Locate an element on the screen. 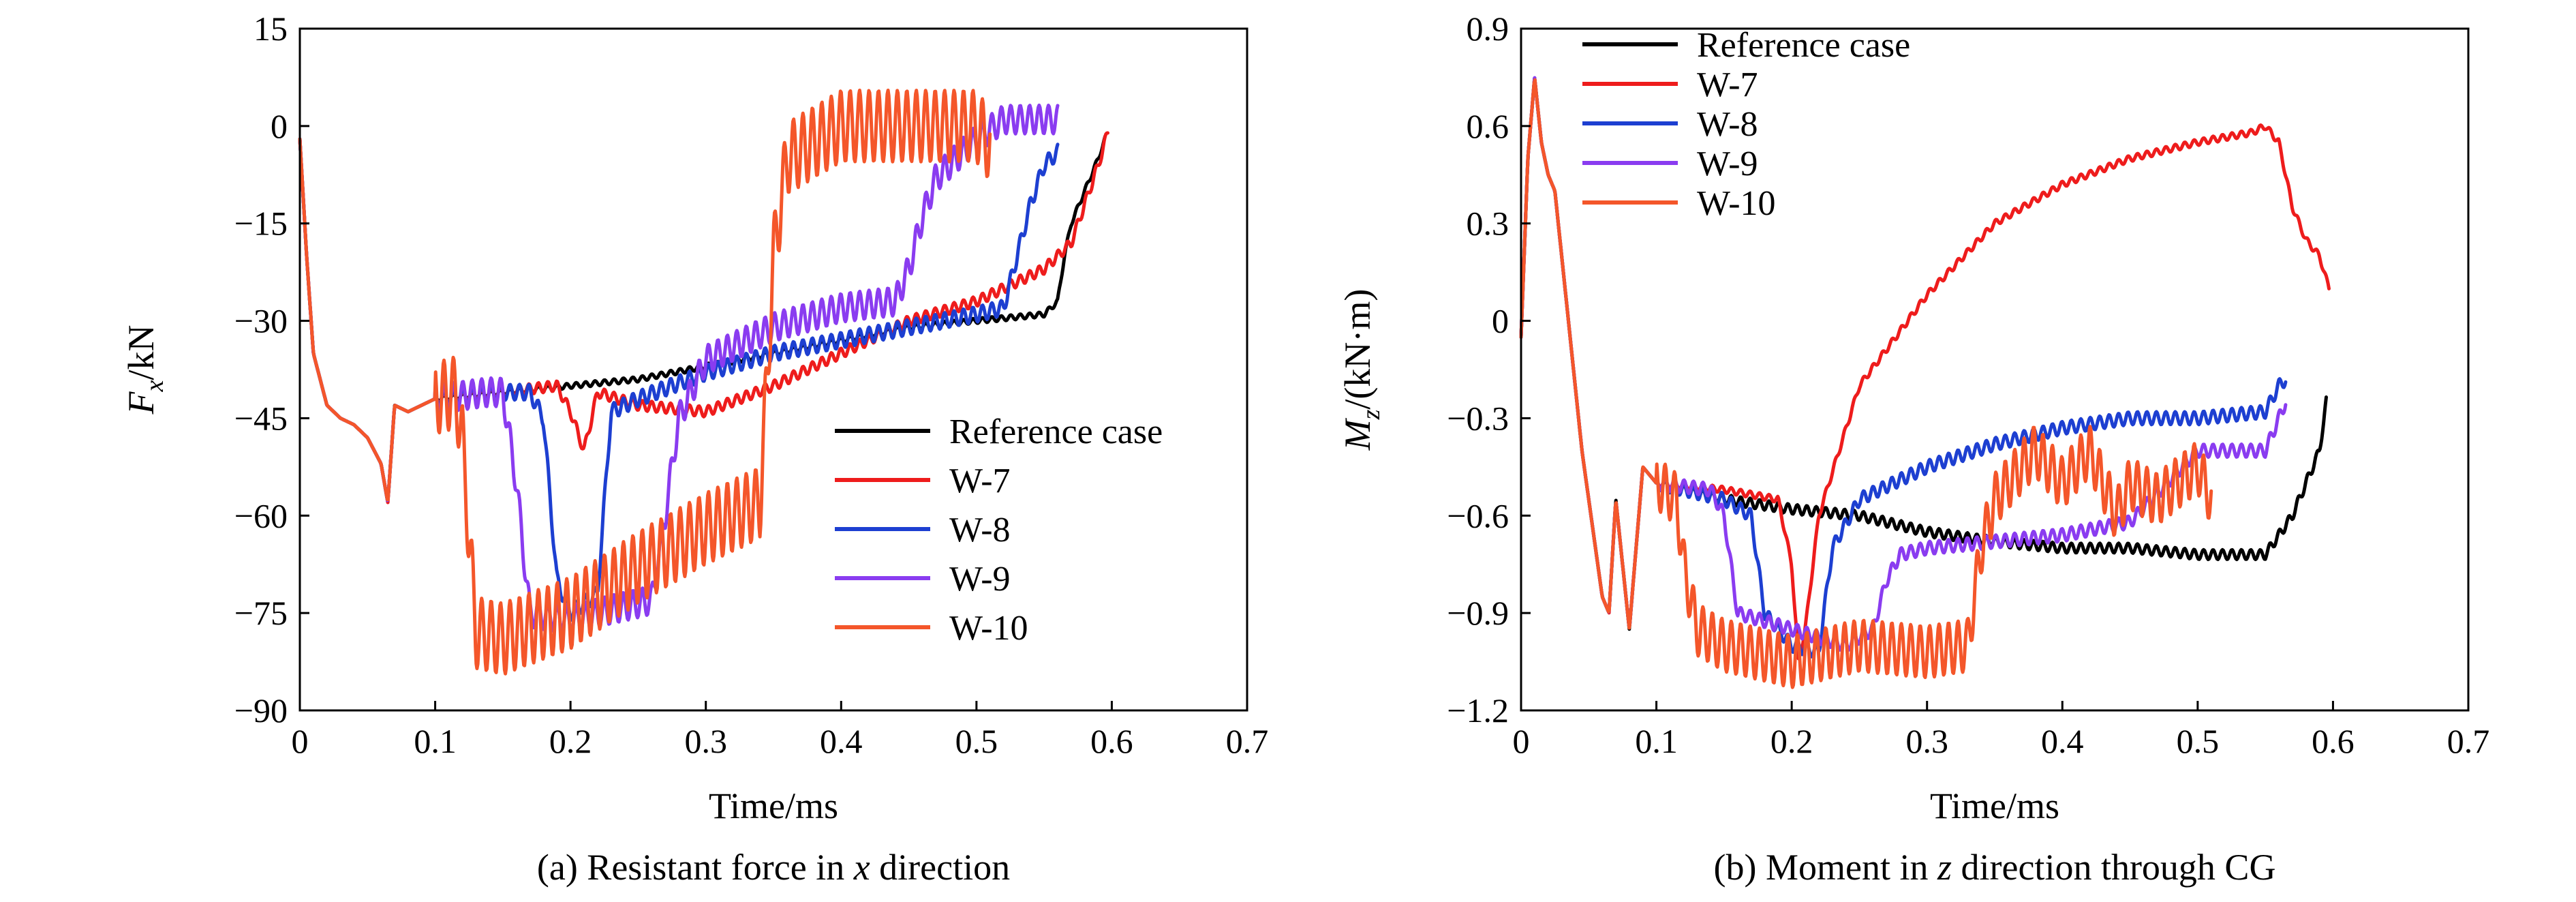  y-tick-label: −0.3 is located at coordinates (1478, 418).